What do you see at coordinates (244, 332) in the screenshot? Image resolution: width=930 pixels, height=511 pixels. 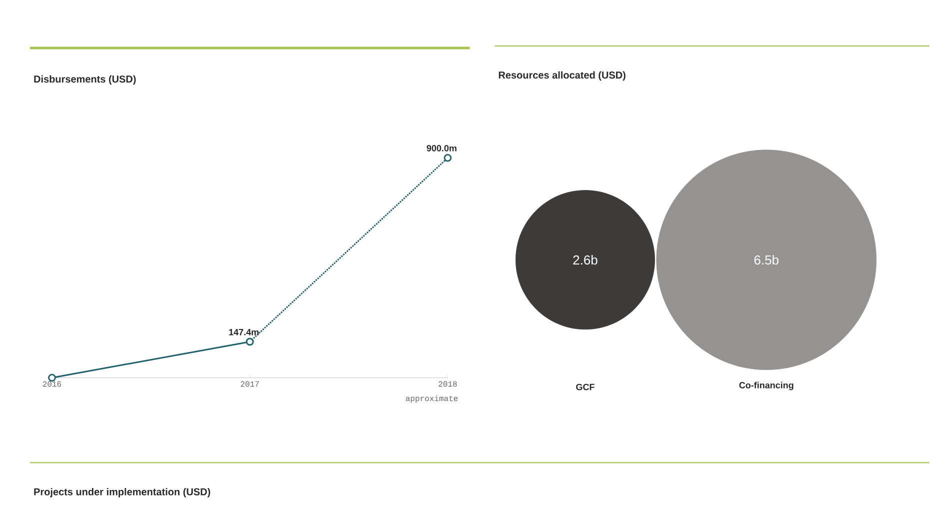 I see `data-label: 147.4m` at bounding box center [244, 332].